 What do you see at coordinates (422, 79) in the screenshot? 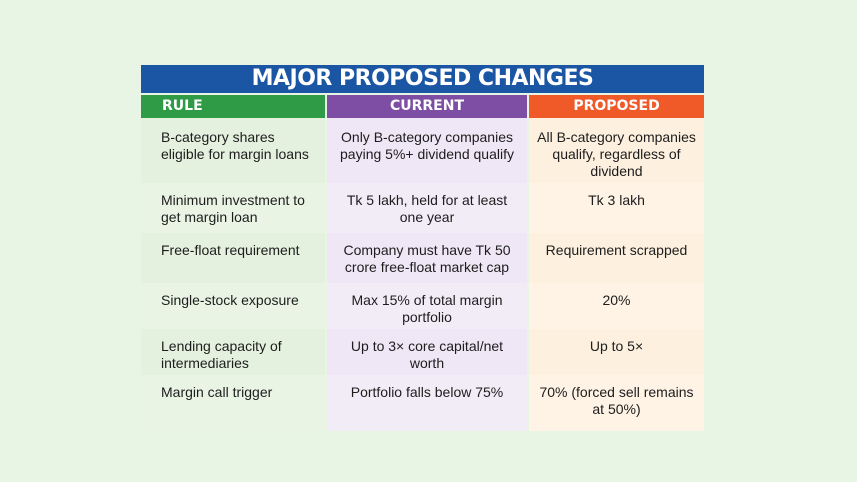
I see `infographic-title: MAJOR PROPOSED CHANGES` at bounding box center [422, 79].